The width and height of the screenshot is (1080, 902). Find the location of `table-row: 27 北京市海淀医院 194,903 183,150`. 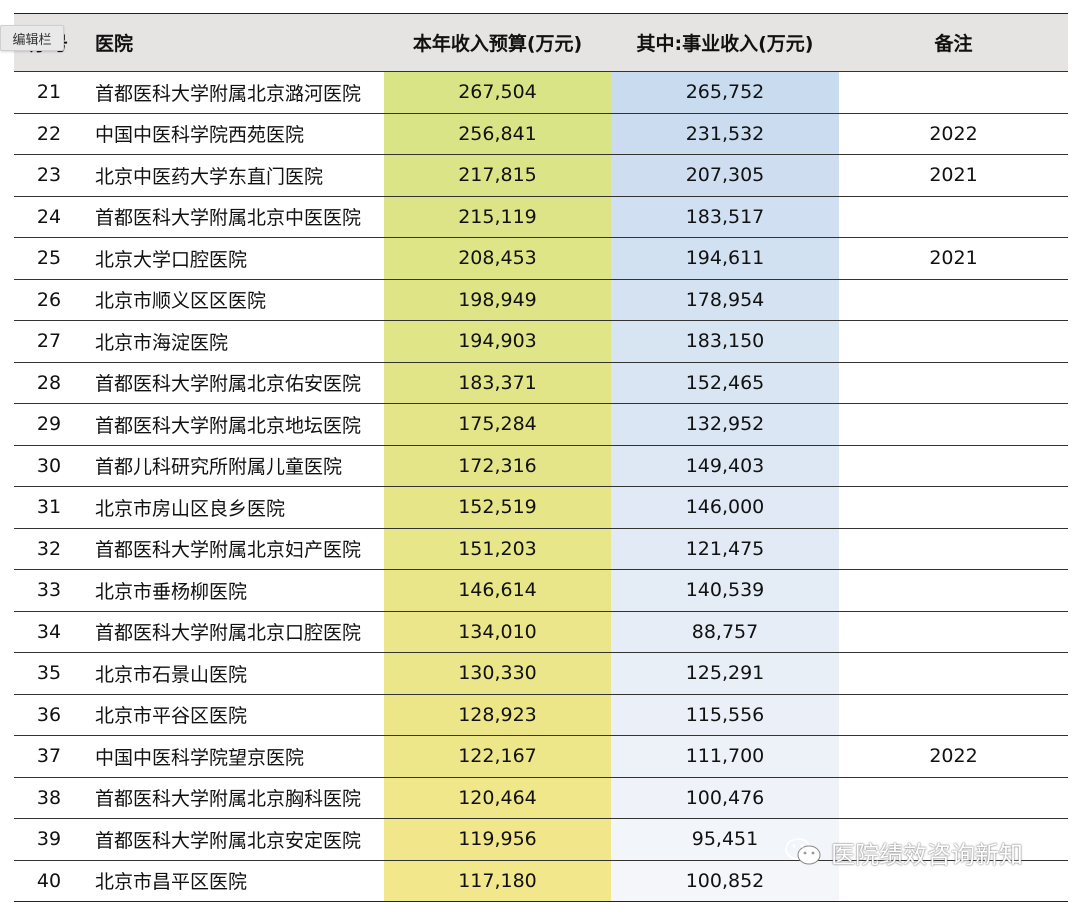

table-row: 27 北京市海淀医院 194,903 183,150 is located at coordinates (541, 341).